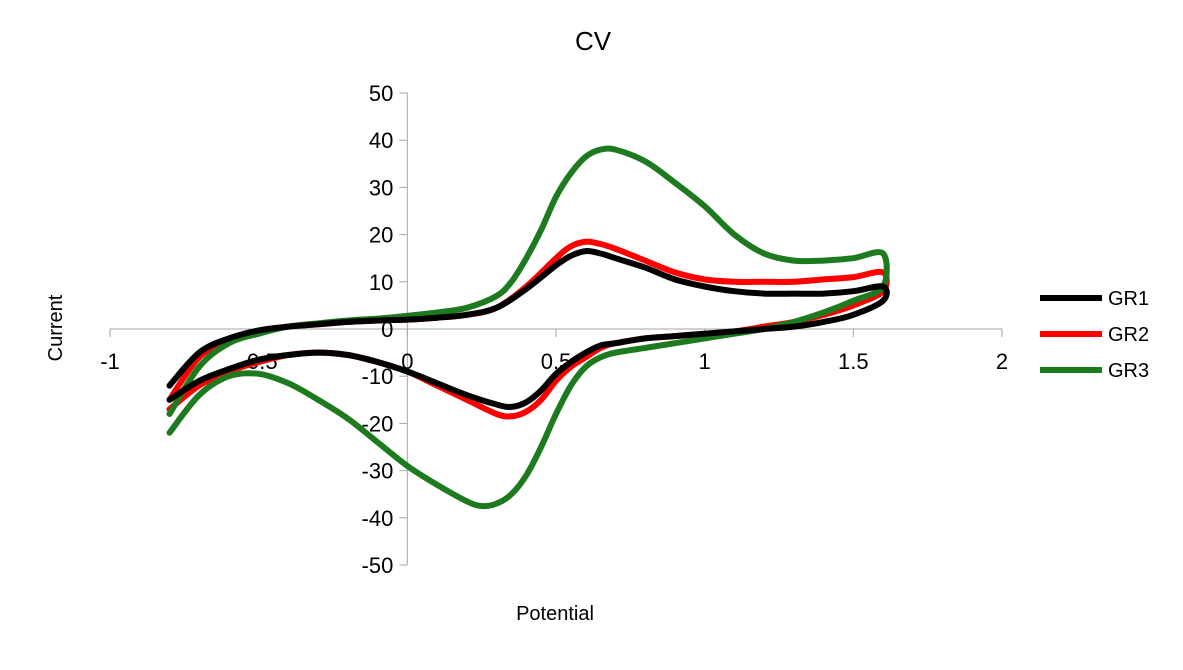 The image size is (1183, 670). Describe the element at coordinates (381, 140) in the screenshot. I see `y-tick-label: 40` at that location.